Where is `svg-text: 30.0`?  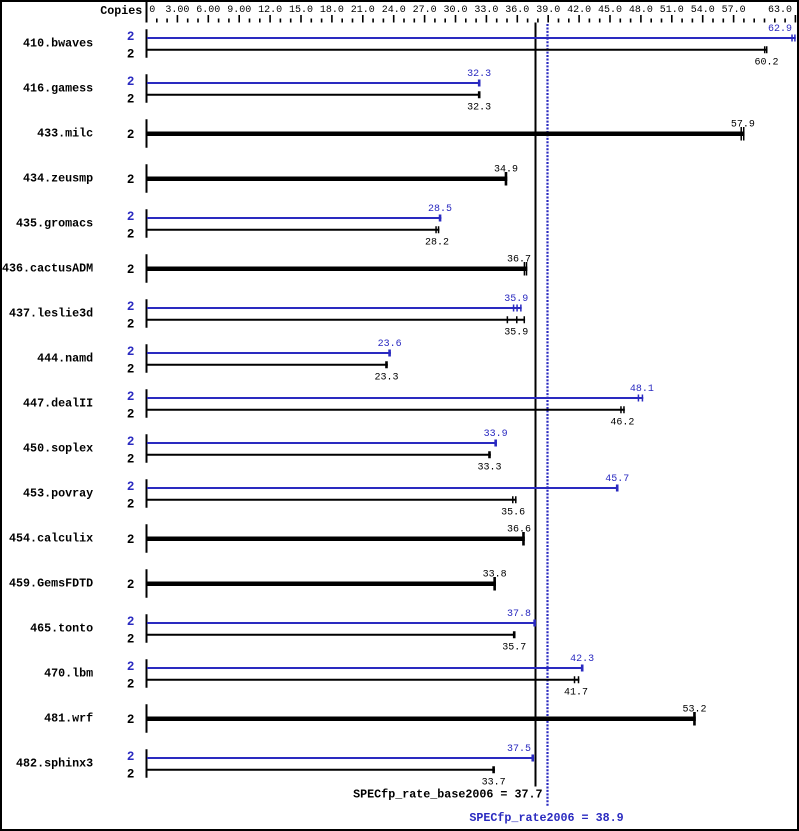 svg-text: 30.0 is located at coordinates (455, 10).